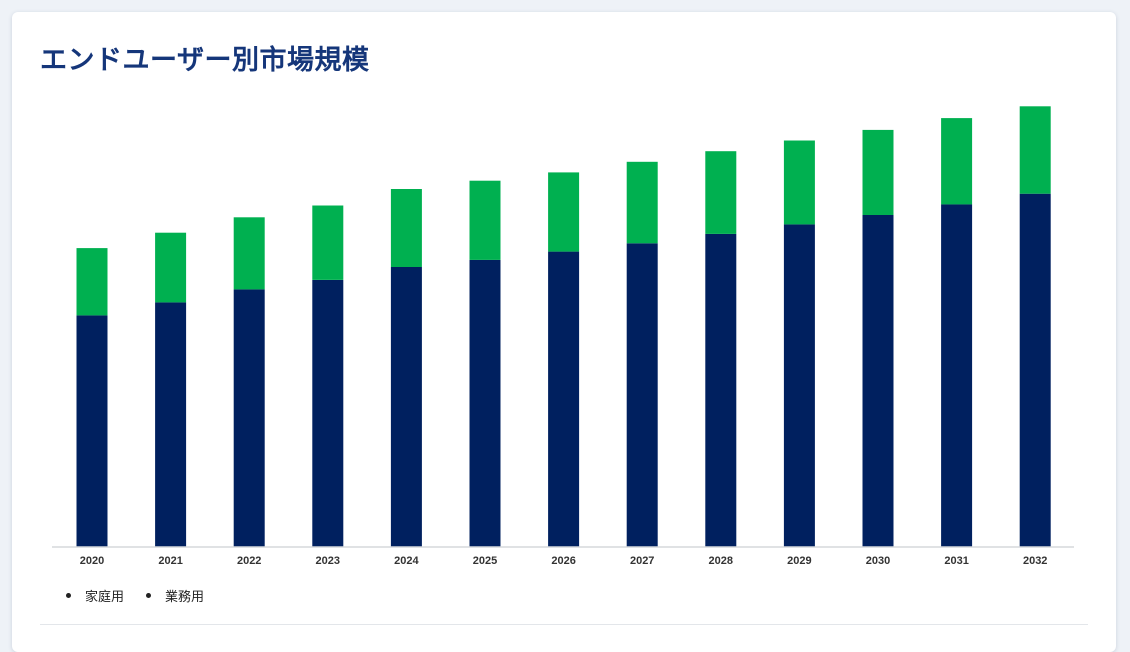 This screenshot has height=652, width=1130. What do you see at coordinates (406, 228) in the screenshot?
I see `bar-commercial-2024` at bounding box center [406, 228].